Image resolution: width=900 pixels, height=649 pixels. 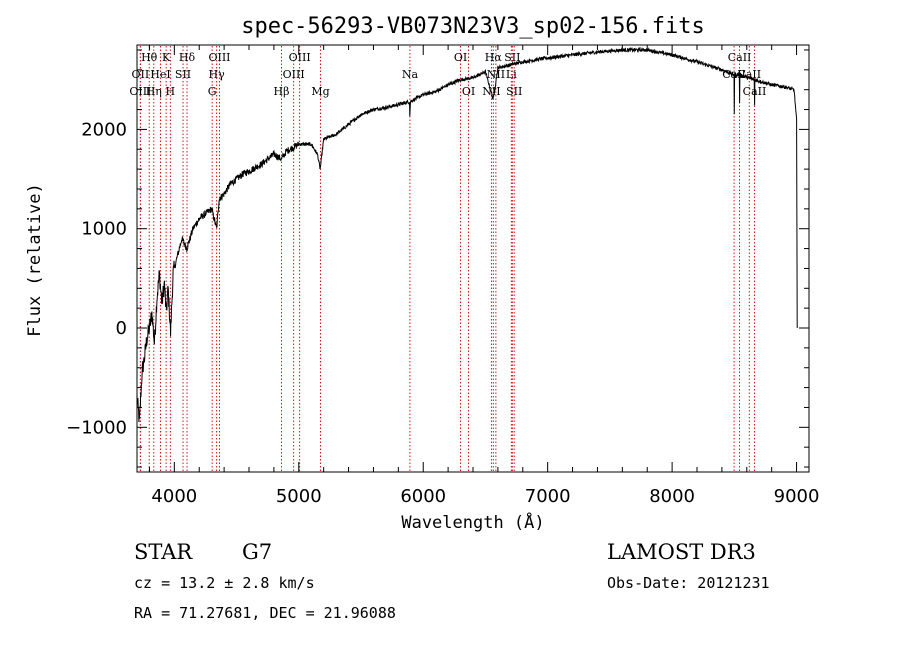 I want to click on spectral-label-7: SII, so click(x=512, y=57).